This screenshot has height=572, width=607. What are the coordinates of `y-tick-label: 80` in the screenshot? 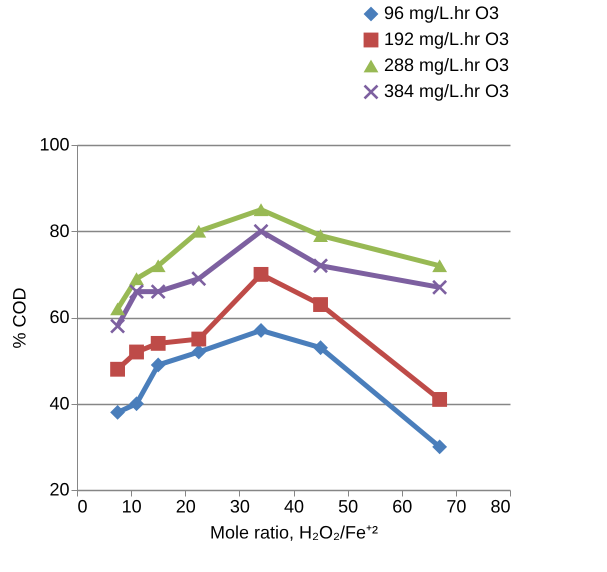 It's located at (59, 230).